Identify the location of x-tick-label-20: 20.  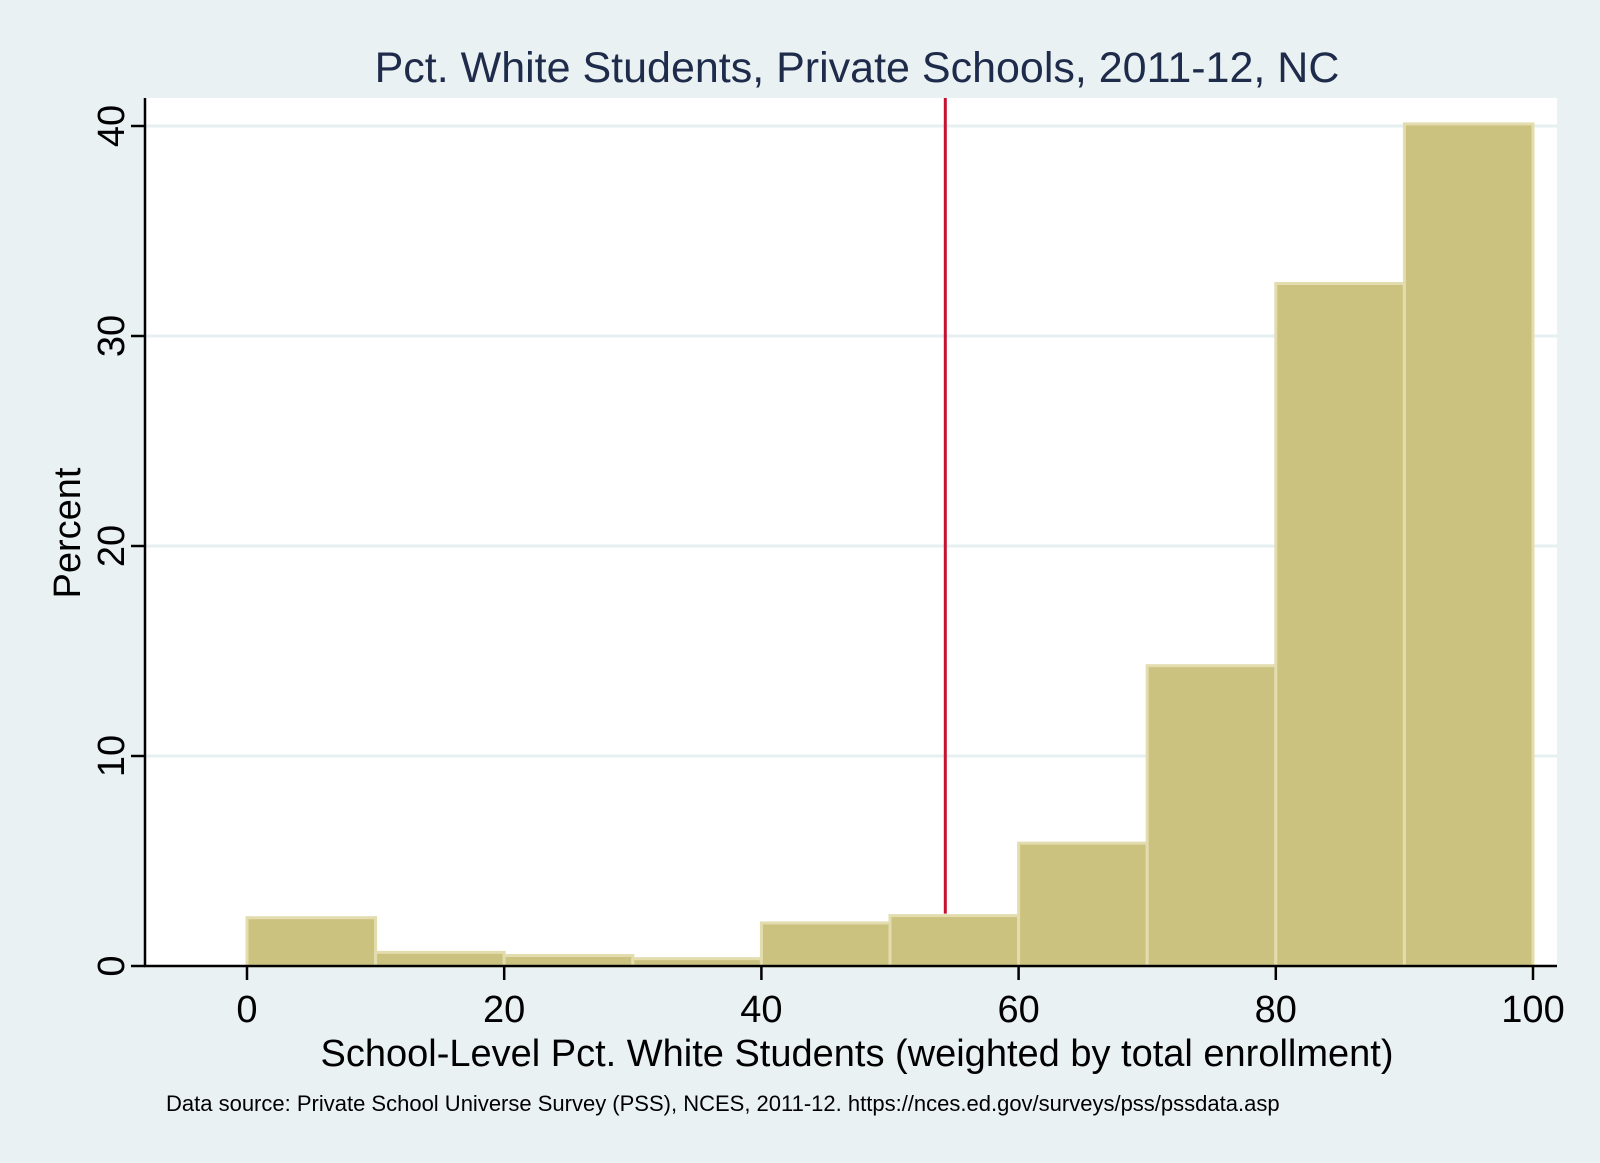
(504, 1010).